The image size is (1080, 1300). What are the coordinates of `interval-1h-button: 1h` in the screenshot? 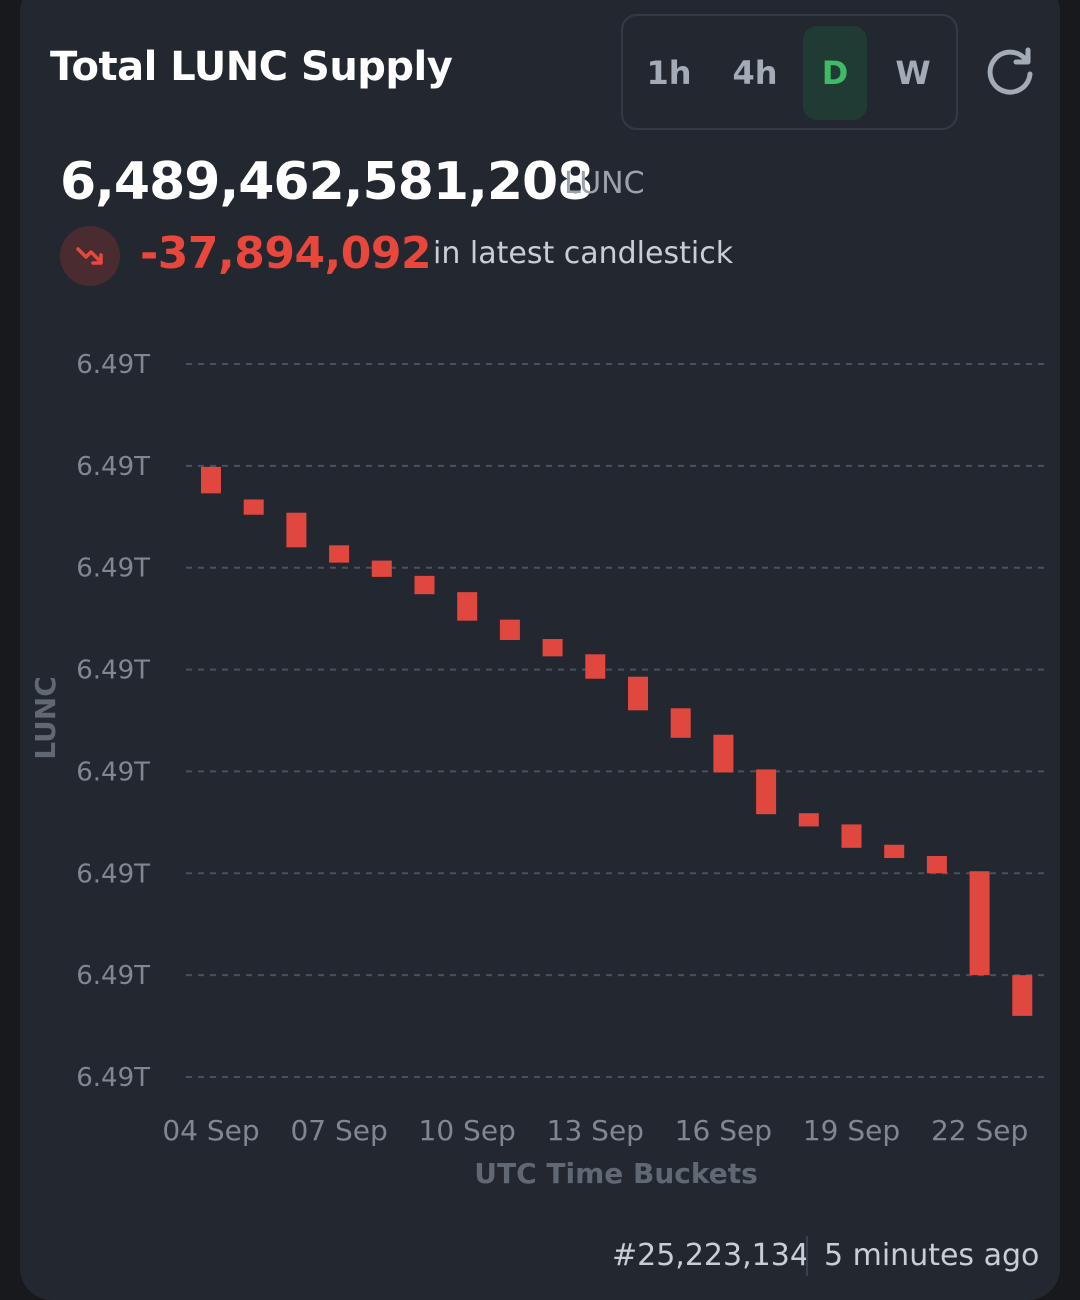 It's located at (669, 73).